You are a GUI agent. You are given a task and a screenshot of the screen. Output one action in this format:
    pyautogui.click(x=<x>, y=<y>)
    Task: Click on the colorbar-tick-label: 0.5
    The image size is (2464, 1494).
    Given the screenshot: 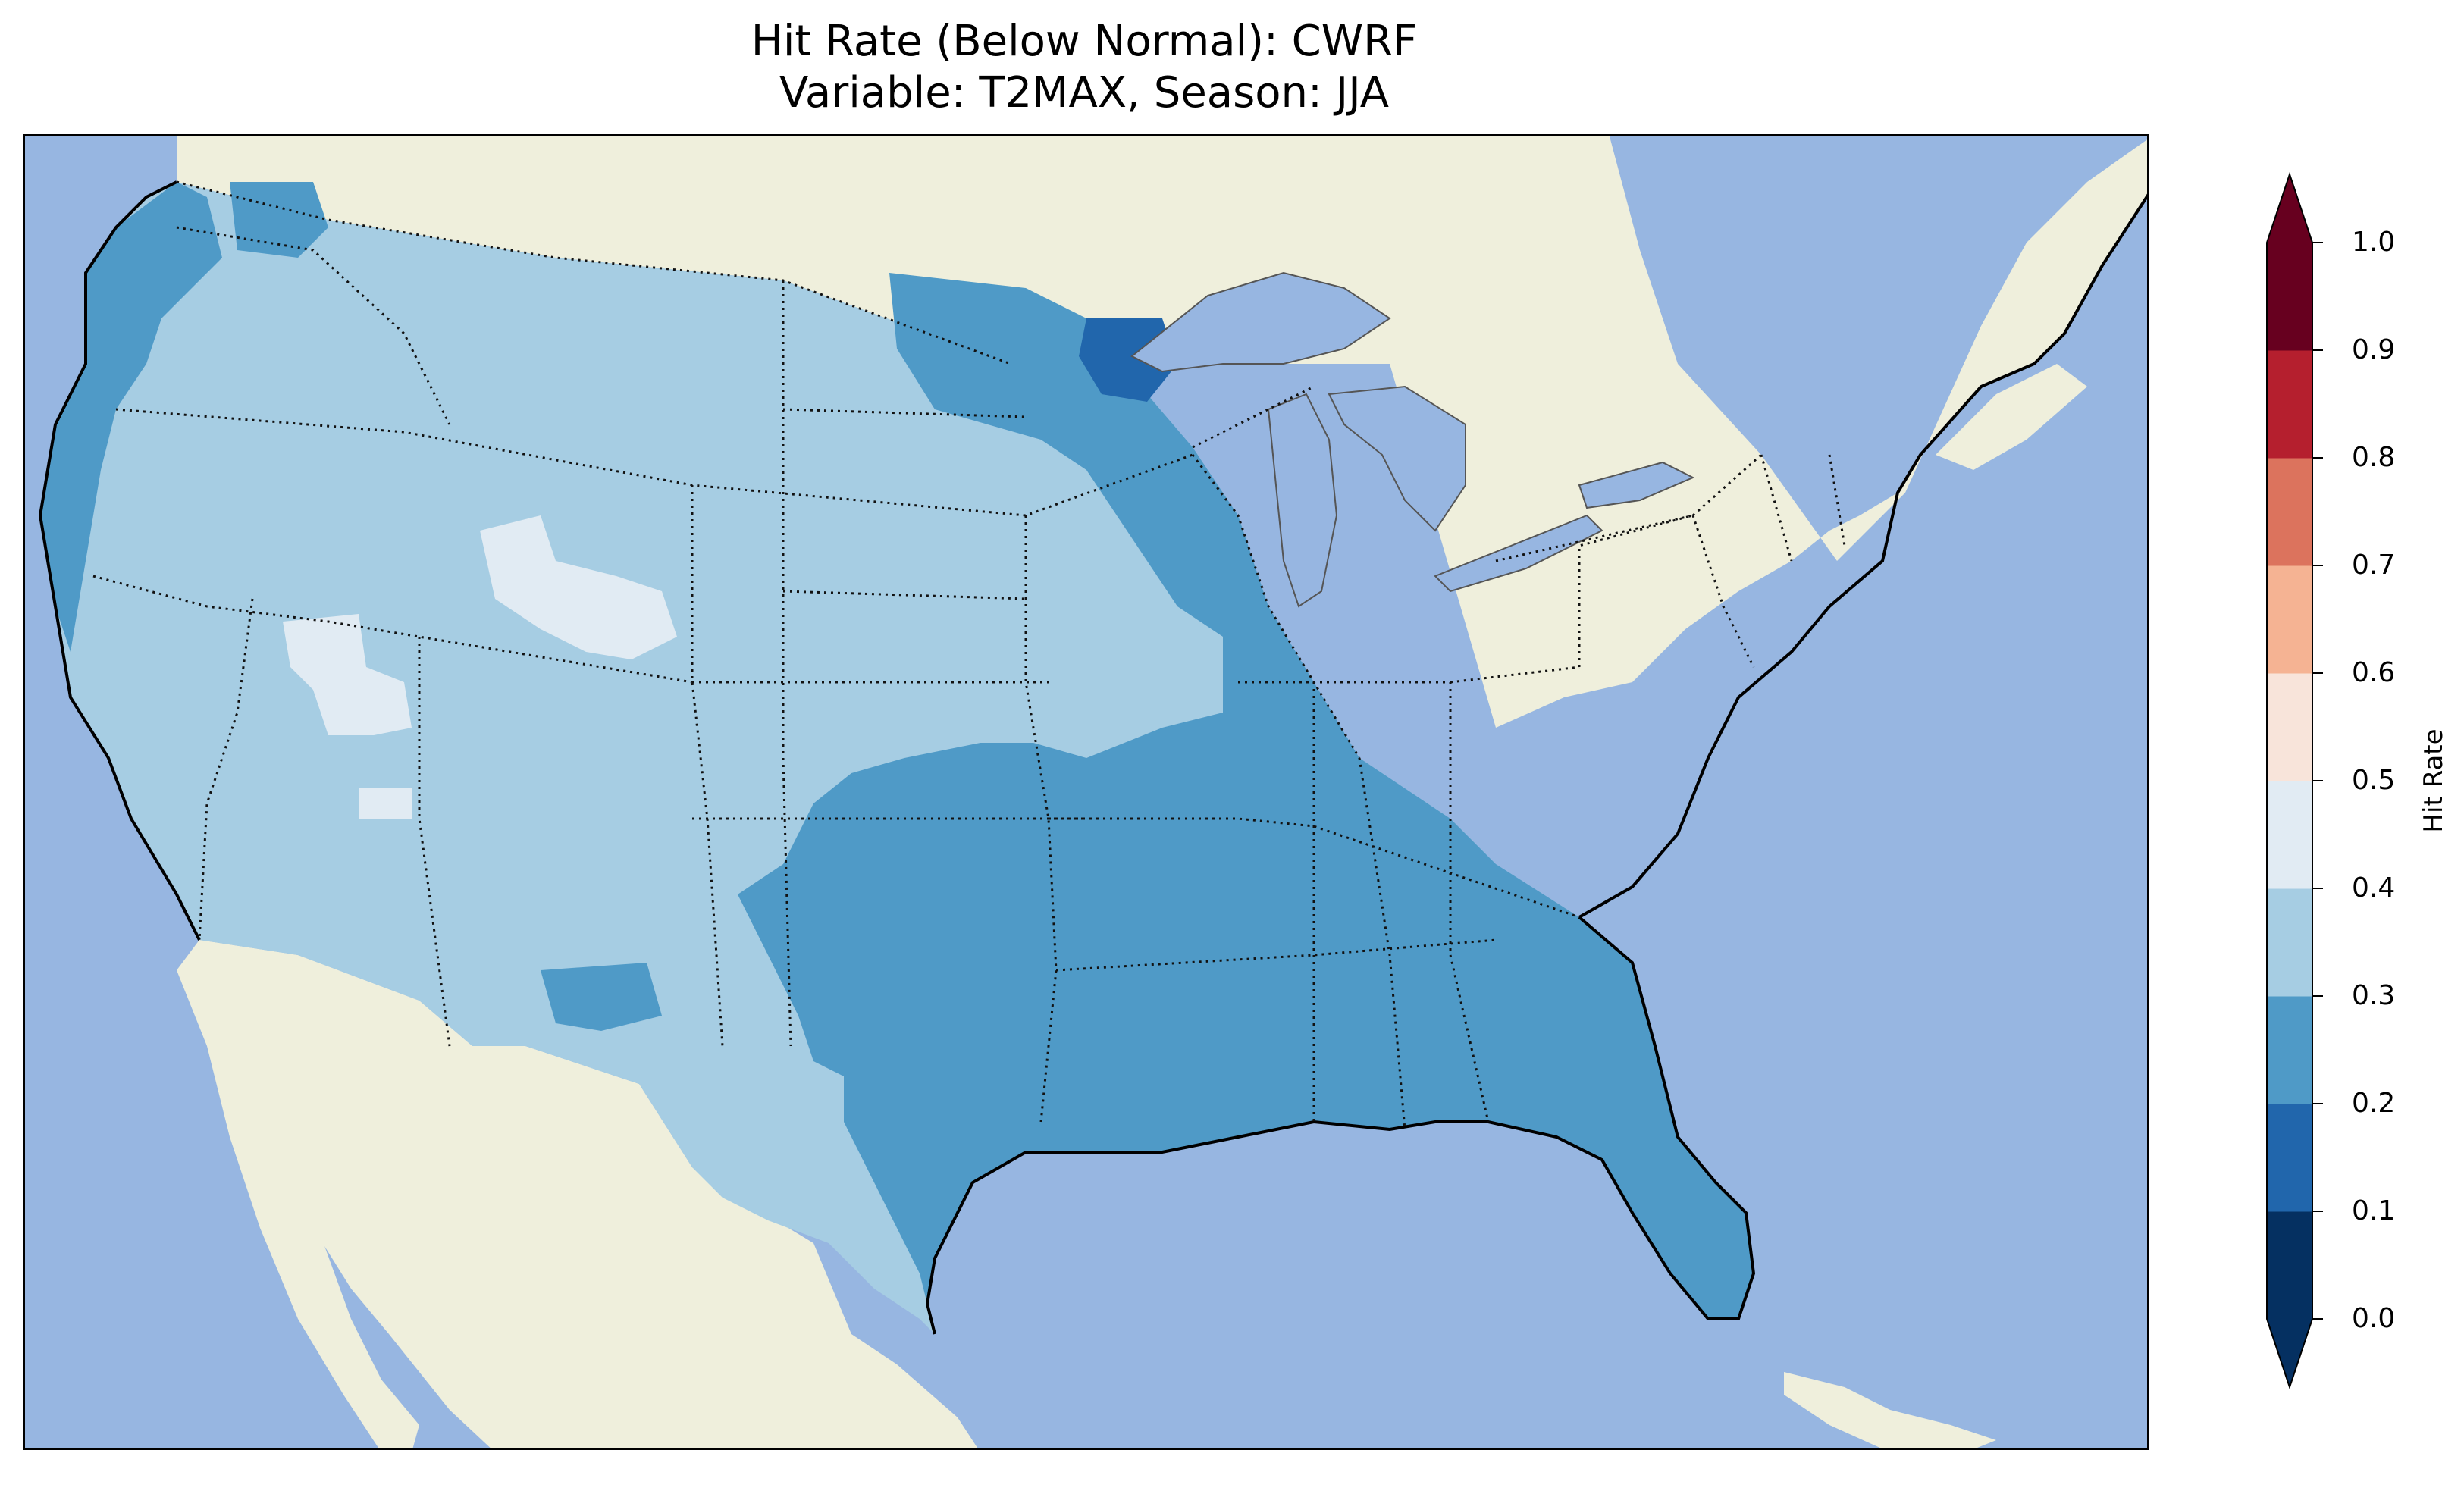 What is the action you would take?
    pyautogui.click(x=2374, y=780)
    